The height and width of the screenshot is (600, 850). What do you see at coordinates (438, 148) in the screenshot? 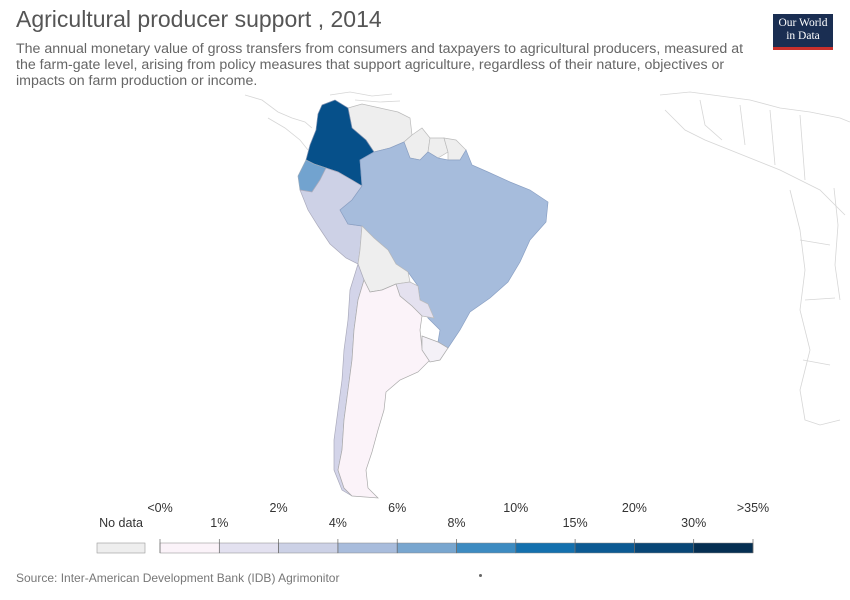
I see `country-suriname` at bounding box center [438, 148].